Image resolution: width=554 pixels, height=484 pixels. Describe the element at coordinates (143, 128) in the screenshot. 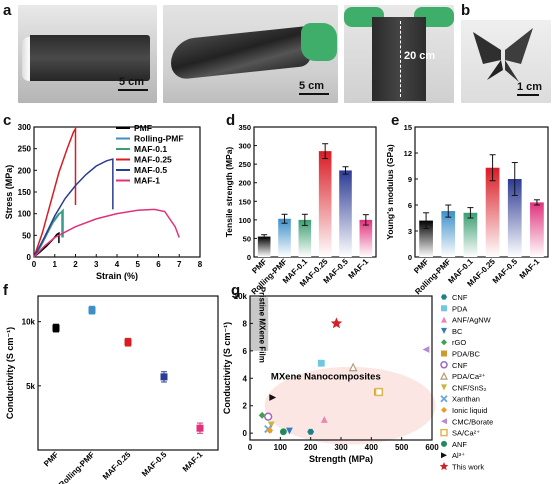

I see `legend-label: PMF` at that location.